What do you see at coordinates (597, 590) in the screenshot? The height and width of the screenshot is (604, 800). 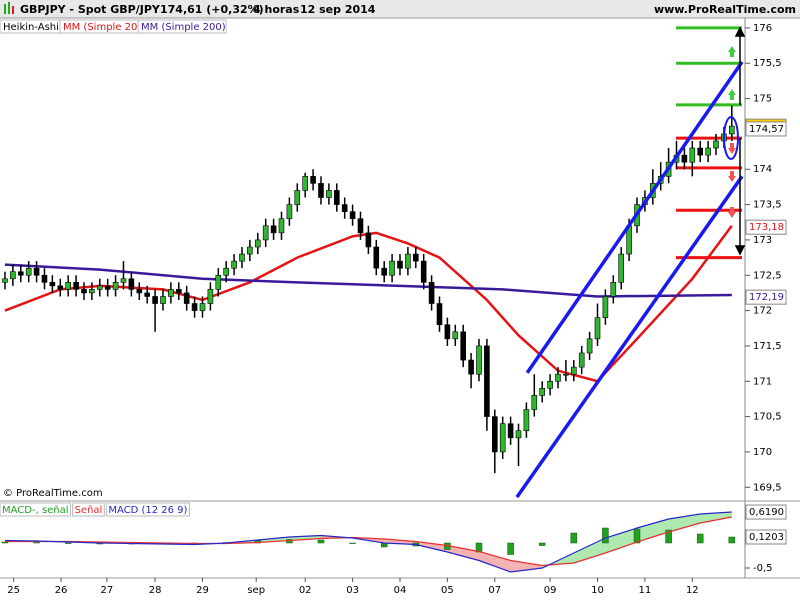 I see `x-tick-label: 10` at bounding box center [597, 590].